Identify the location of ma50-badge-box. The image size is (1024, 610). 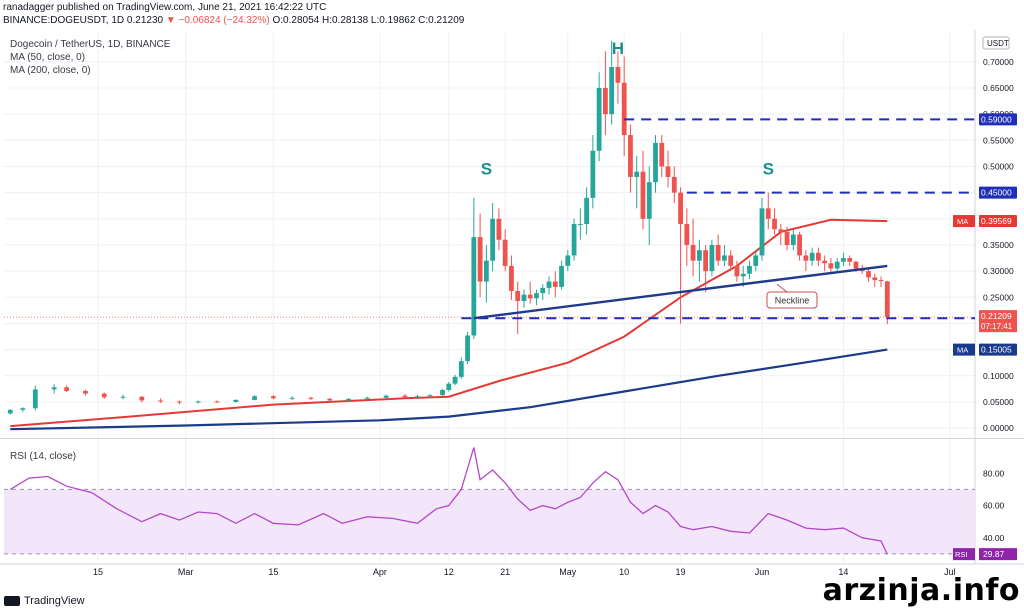
(998, 221).